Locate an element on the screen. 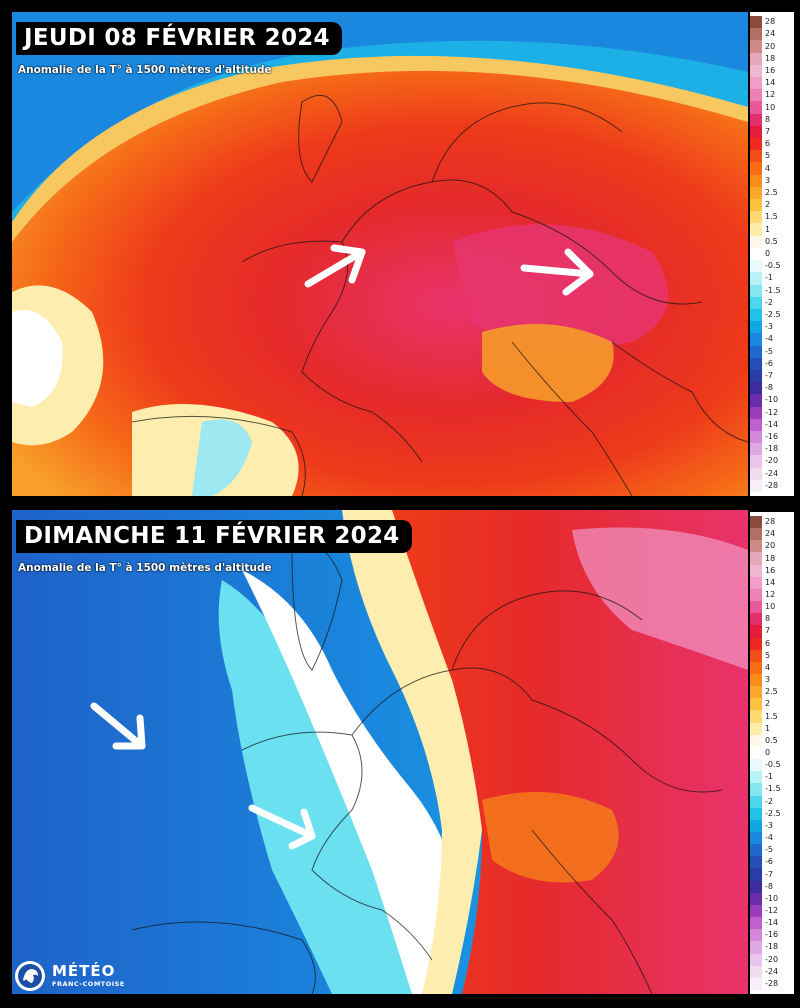  legend-entry: -16 is located at coordinates (772, 935).